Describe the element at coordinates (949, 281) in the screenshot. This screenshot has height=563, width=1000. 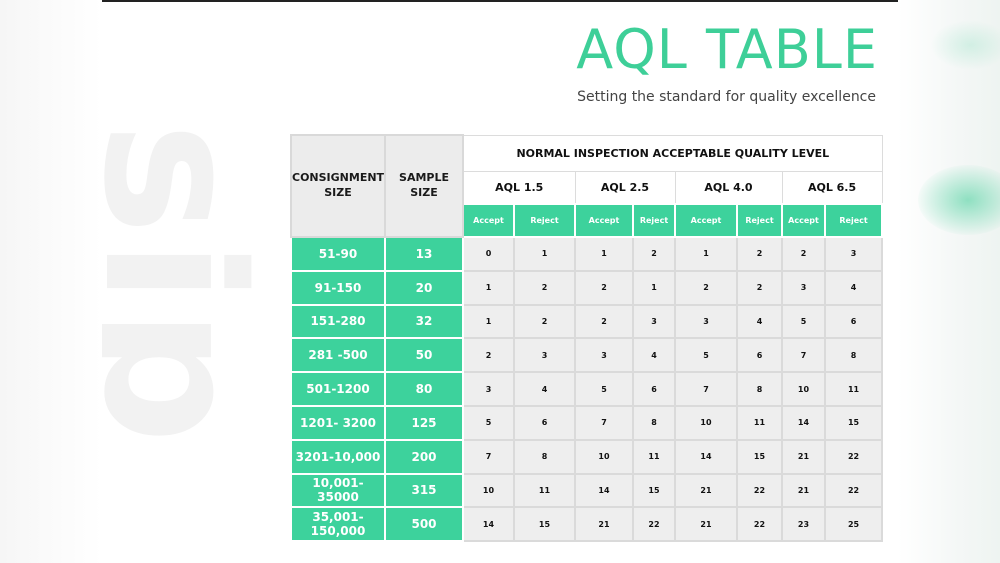
I see `right-backdrop` at that location.